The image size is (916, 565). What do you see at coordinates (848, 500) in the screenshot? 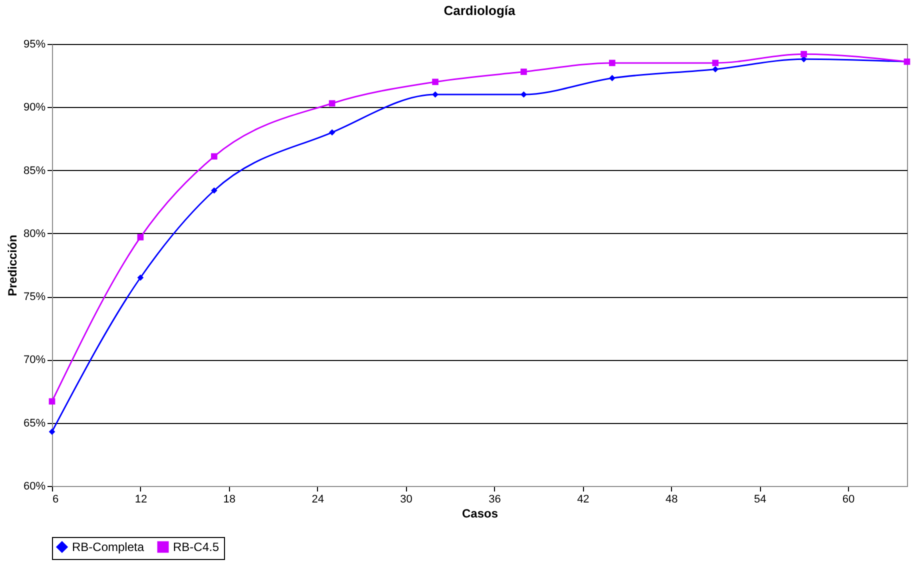
I see `x-tick-label: 60` at bounding box center [848, 500].